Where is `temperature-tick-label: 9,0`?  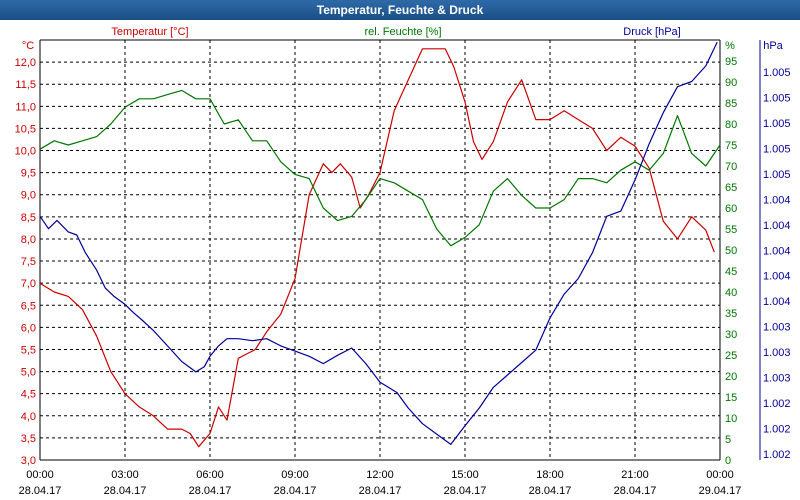
temperature-tick-label: 9,0 is located at coordinates (28, 196).